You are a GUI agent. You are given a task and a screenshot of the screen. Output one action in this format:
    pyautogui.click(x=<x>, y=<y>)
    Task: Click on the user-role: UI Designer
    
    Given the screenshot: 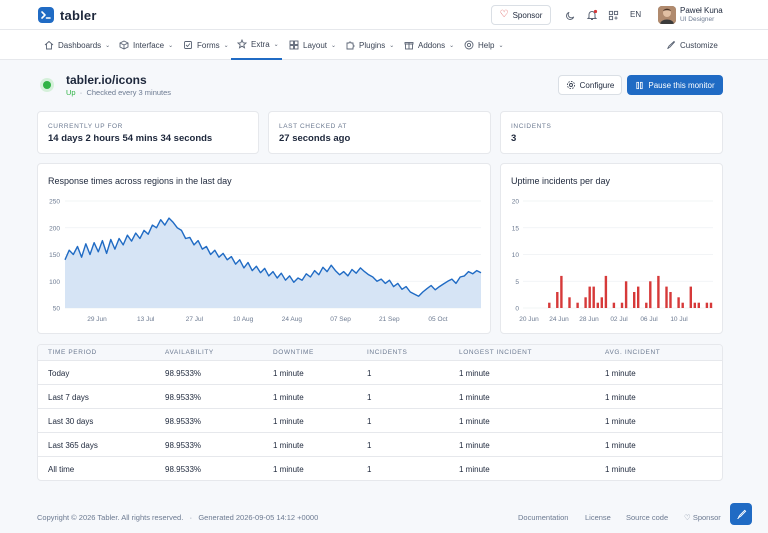 What is the action you would take?
    pyautogui.click(x=697, y=19)
    